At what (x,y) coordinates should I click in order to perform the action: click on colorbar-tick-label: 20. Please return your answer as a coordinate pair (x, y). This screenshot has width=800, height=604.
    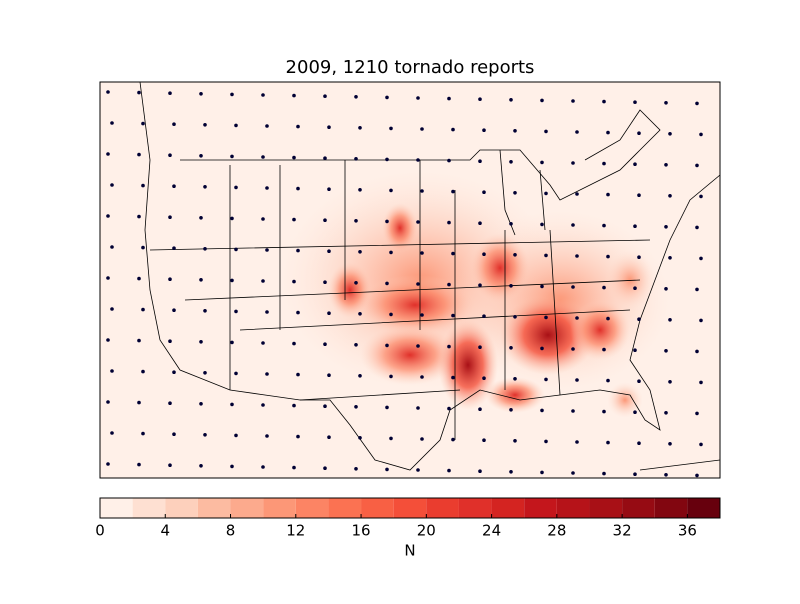
    Looking at the image, I should click on (426, 531).